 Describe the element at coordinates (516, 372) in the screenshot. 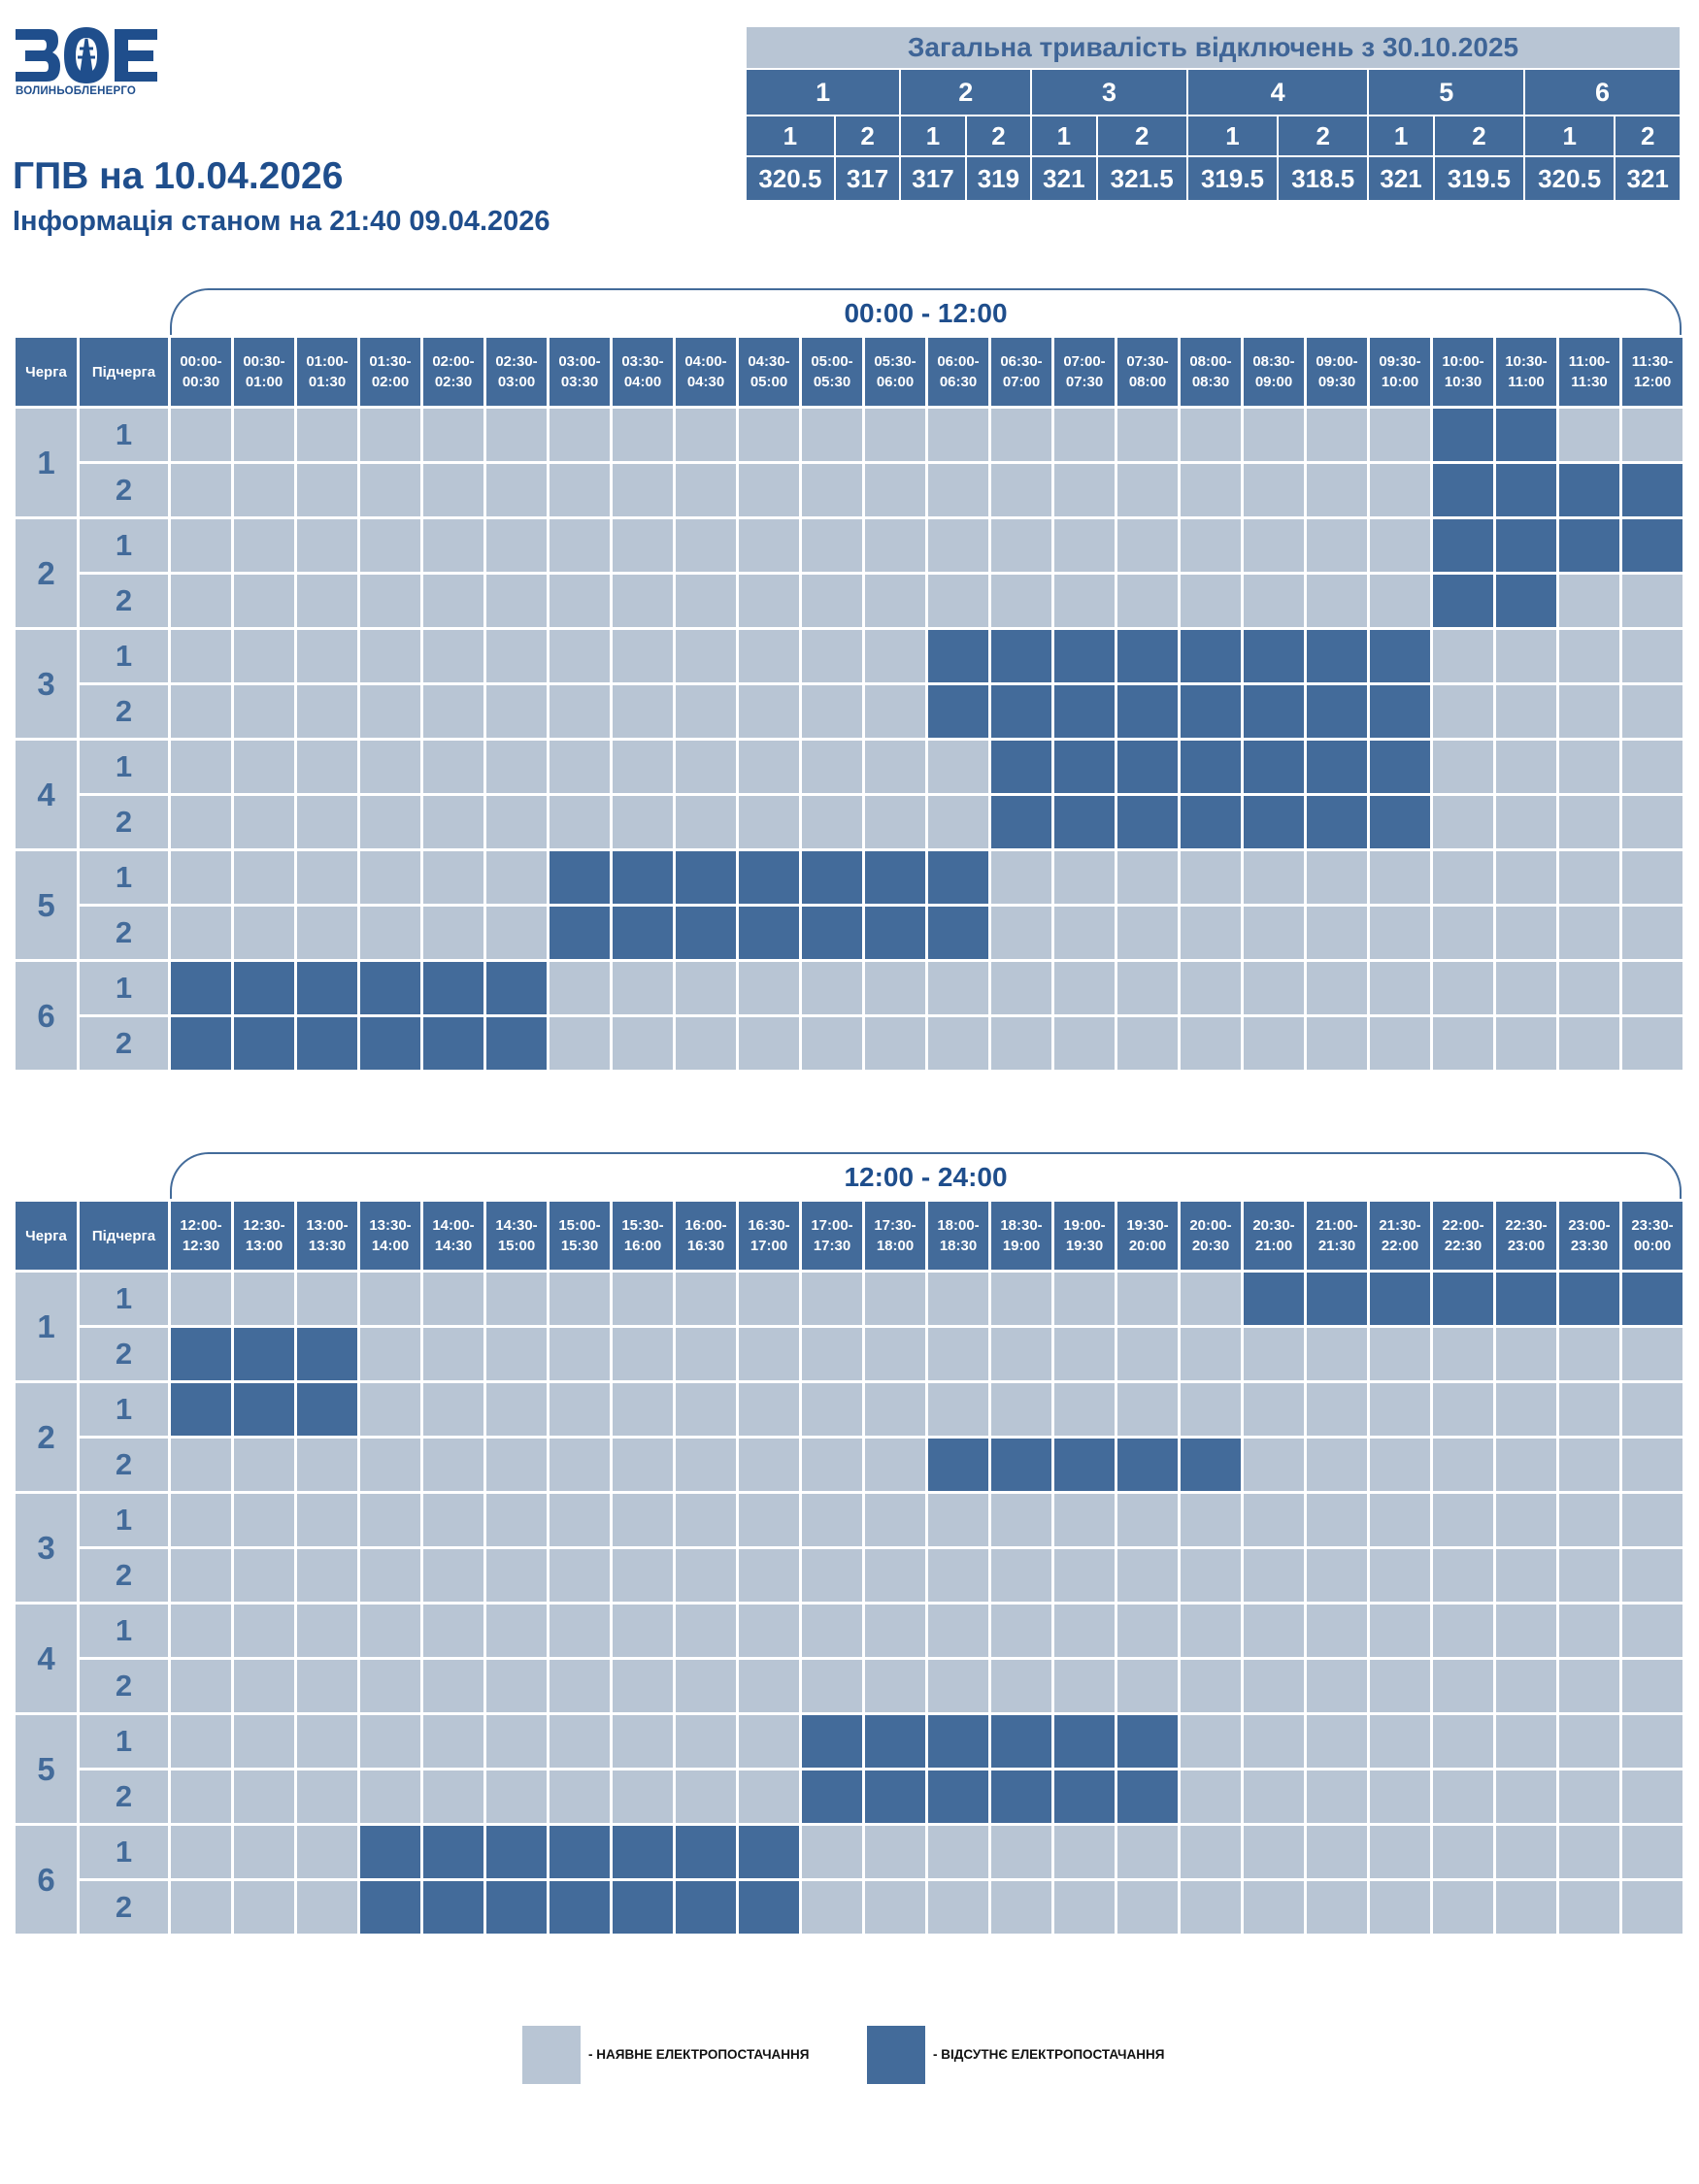

I see `time-slot-header: 02:30- 03:00` at that location.